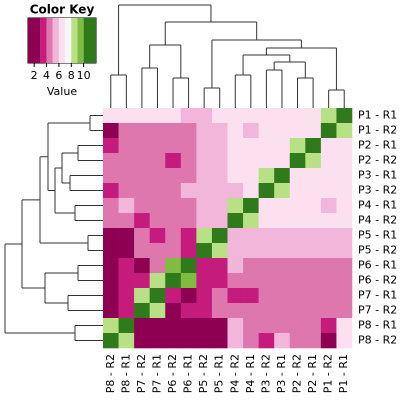  I want to click on column-label: P1 - R1, so click(343, 373).